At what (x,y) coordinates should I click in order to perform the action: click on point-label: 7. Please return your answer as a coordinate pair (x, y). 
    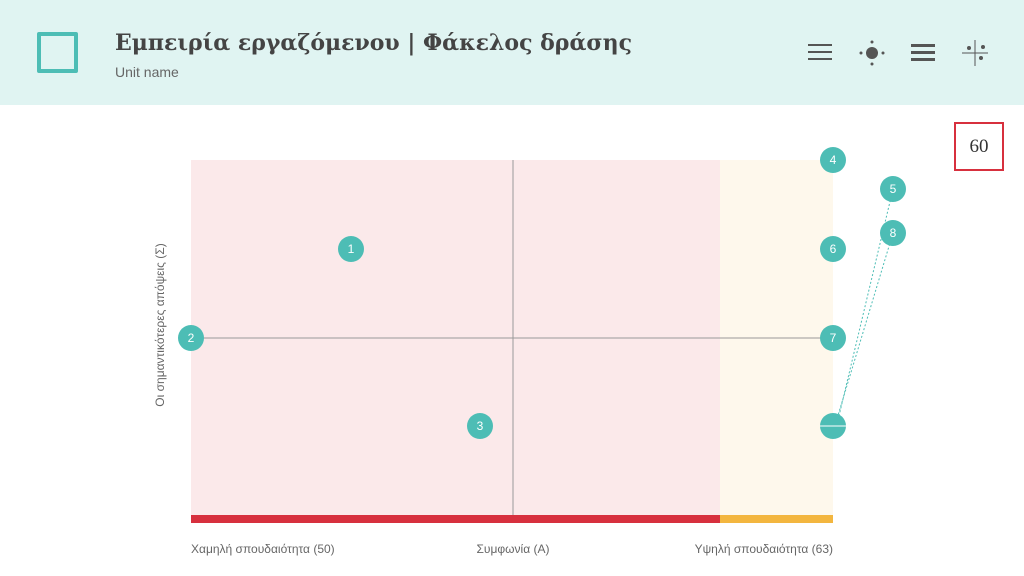
    Looking at the image, I should click on (833, 338).